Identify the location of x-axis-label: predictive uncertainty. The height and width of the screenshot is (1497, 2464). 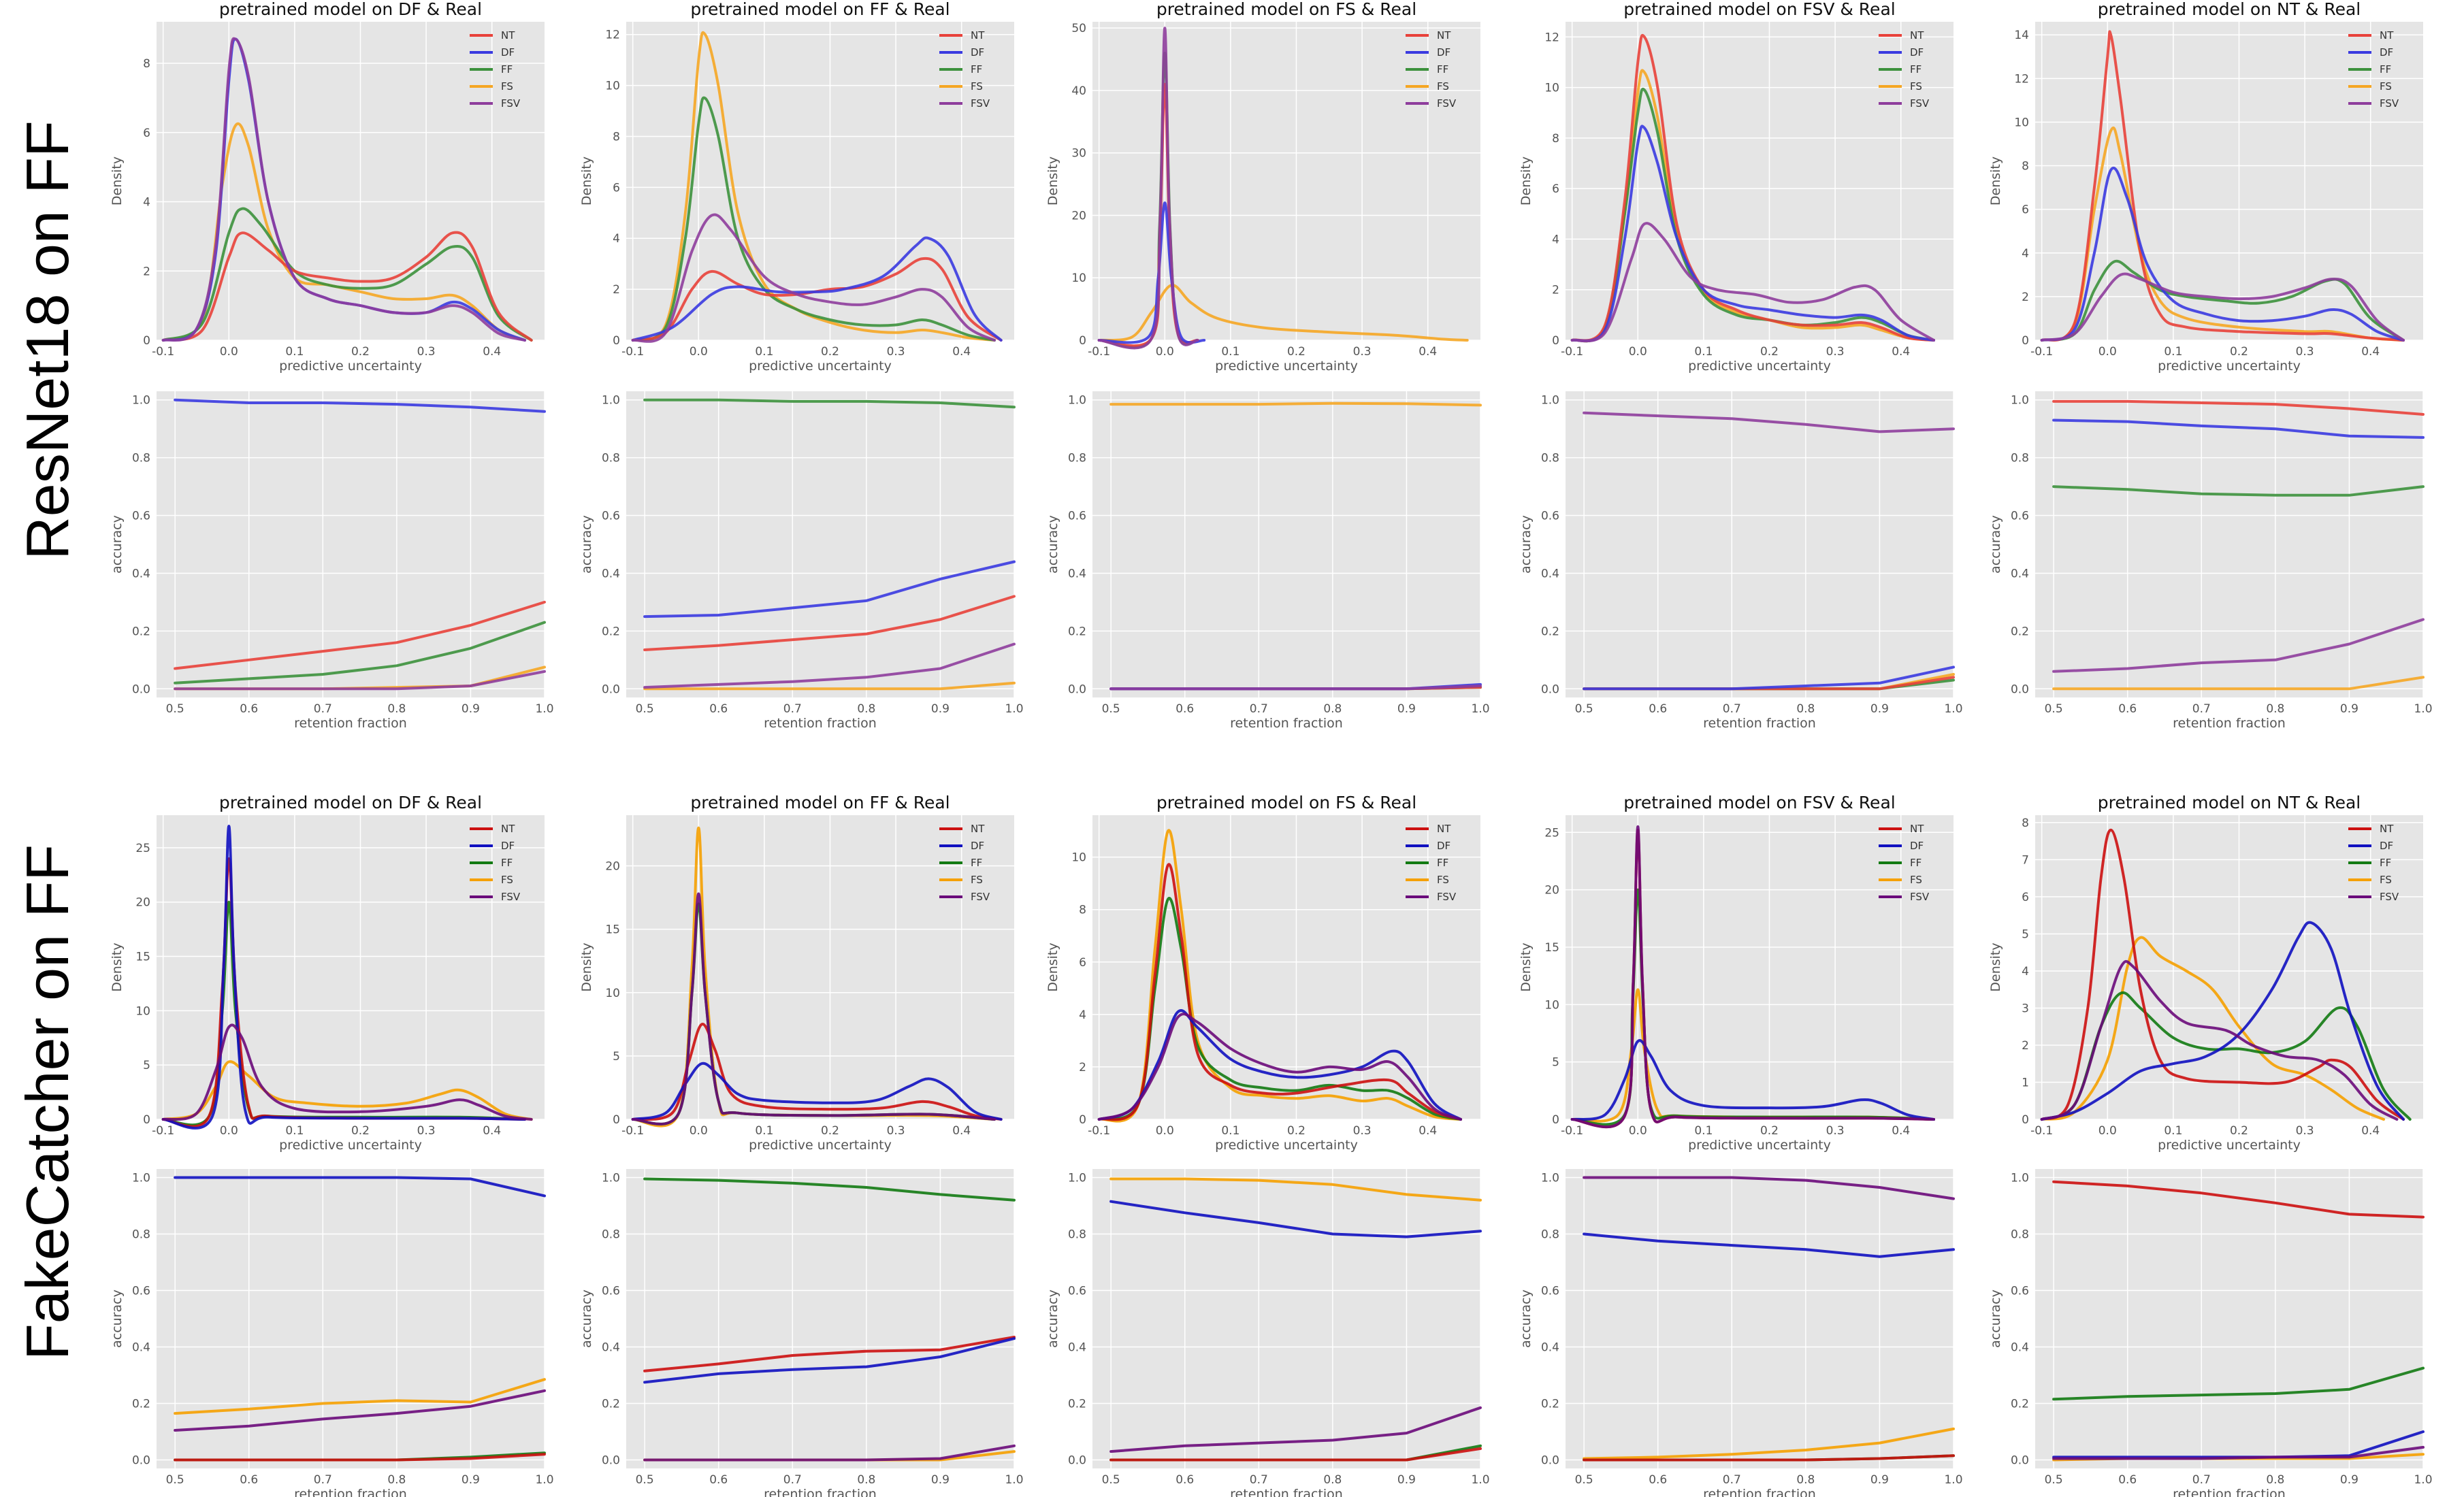
(820, 366).